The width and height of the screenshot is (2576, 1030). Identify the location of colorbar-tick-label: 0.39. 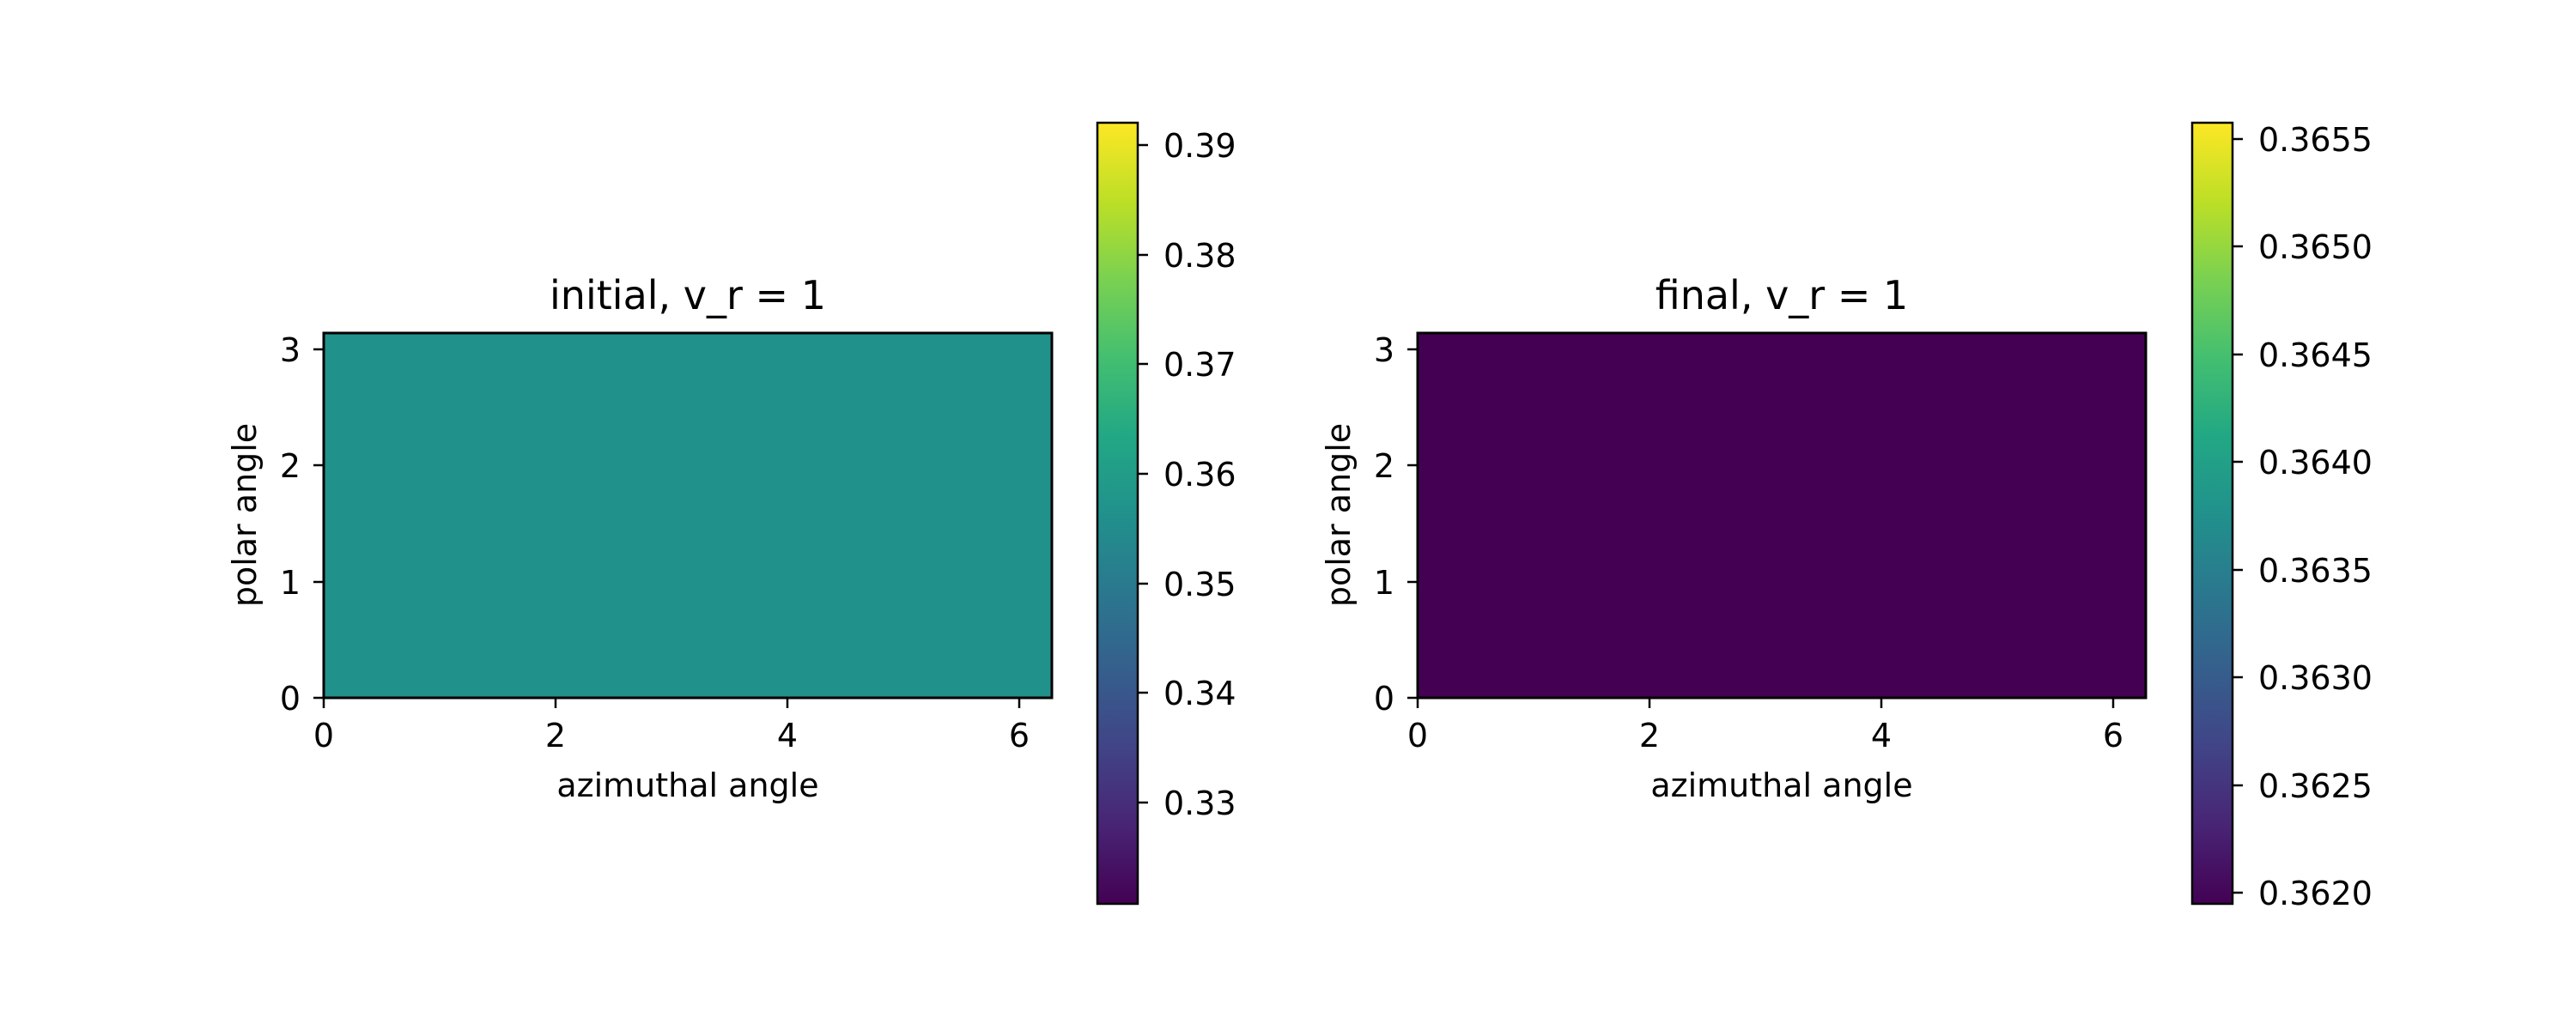
(1199, 146).